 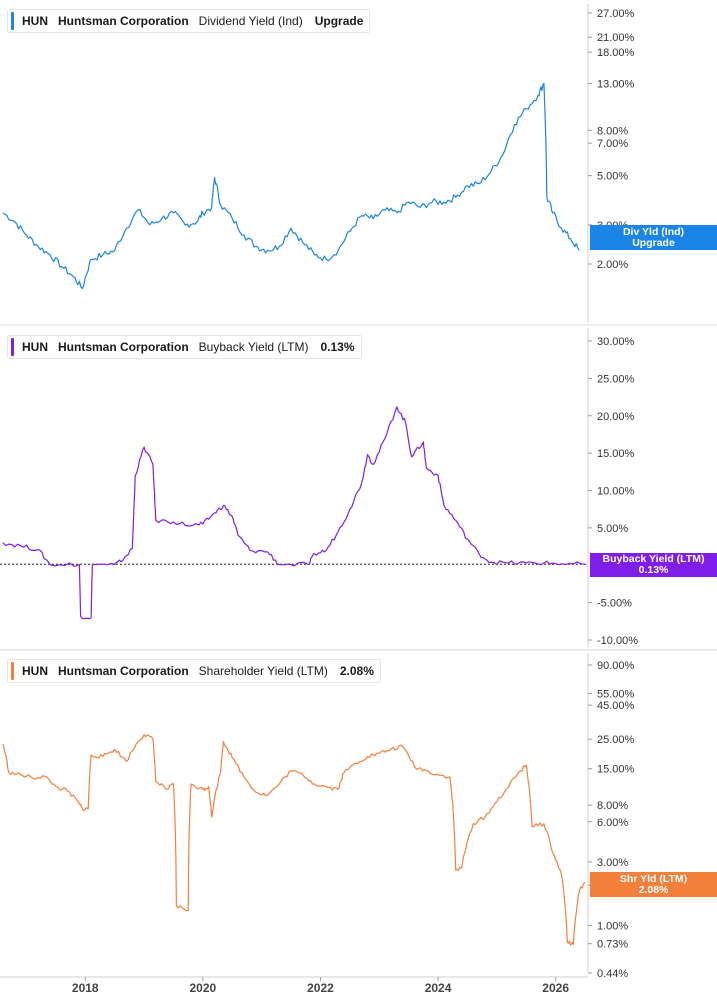 I want to click on y-tick-label: 3.00%, so click(x=612, y=863).